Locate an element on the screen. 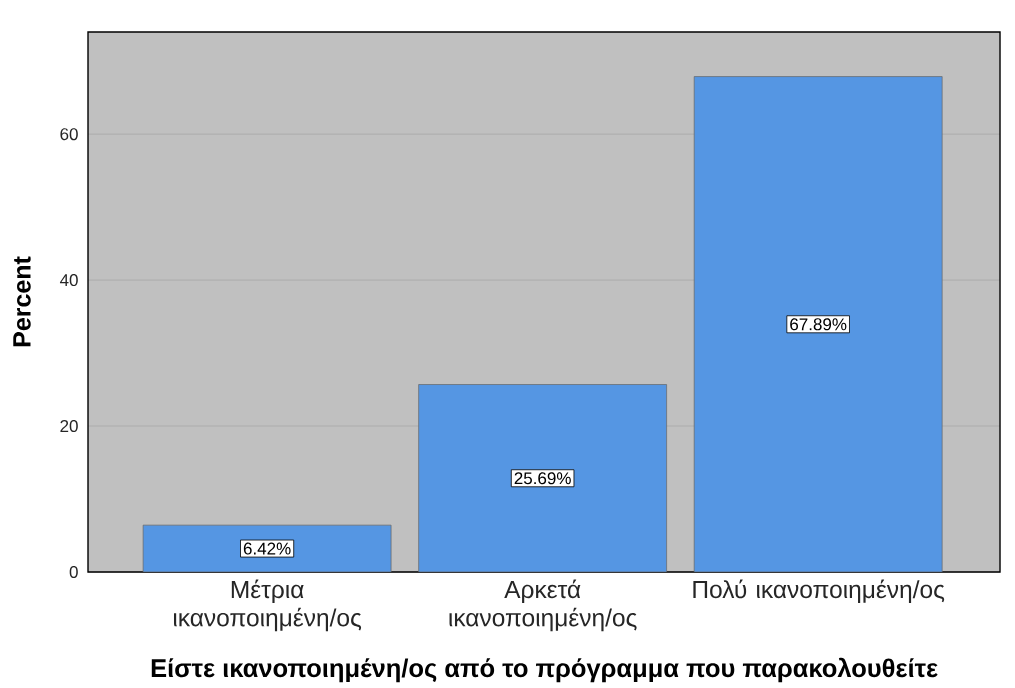  x-axis-title: Είστε ικανοποιημένη/ος από το πρόγραμμα που παρακολουθείτε is located at coordinates (544, 670).